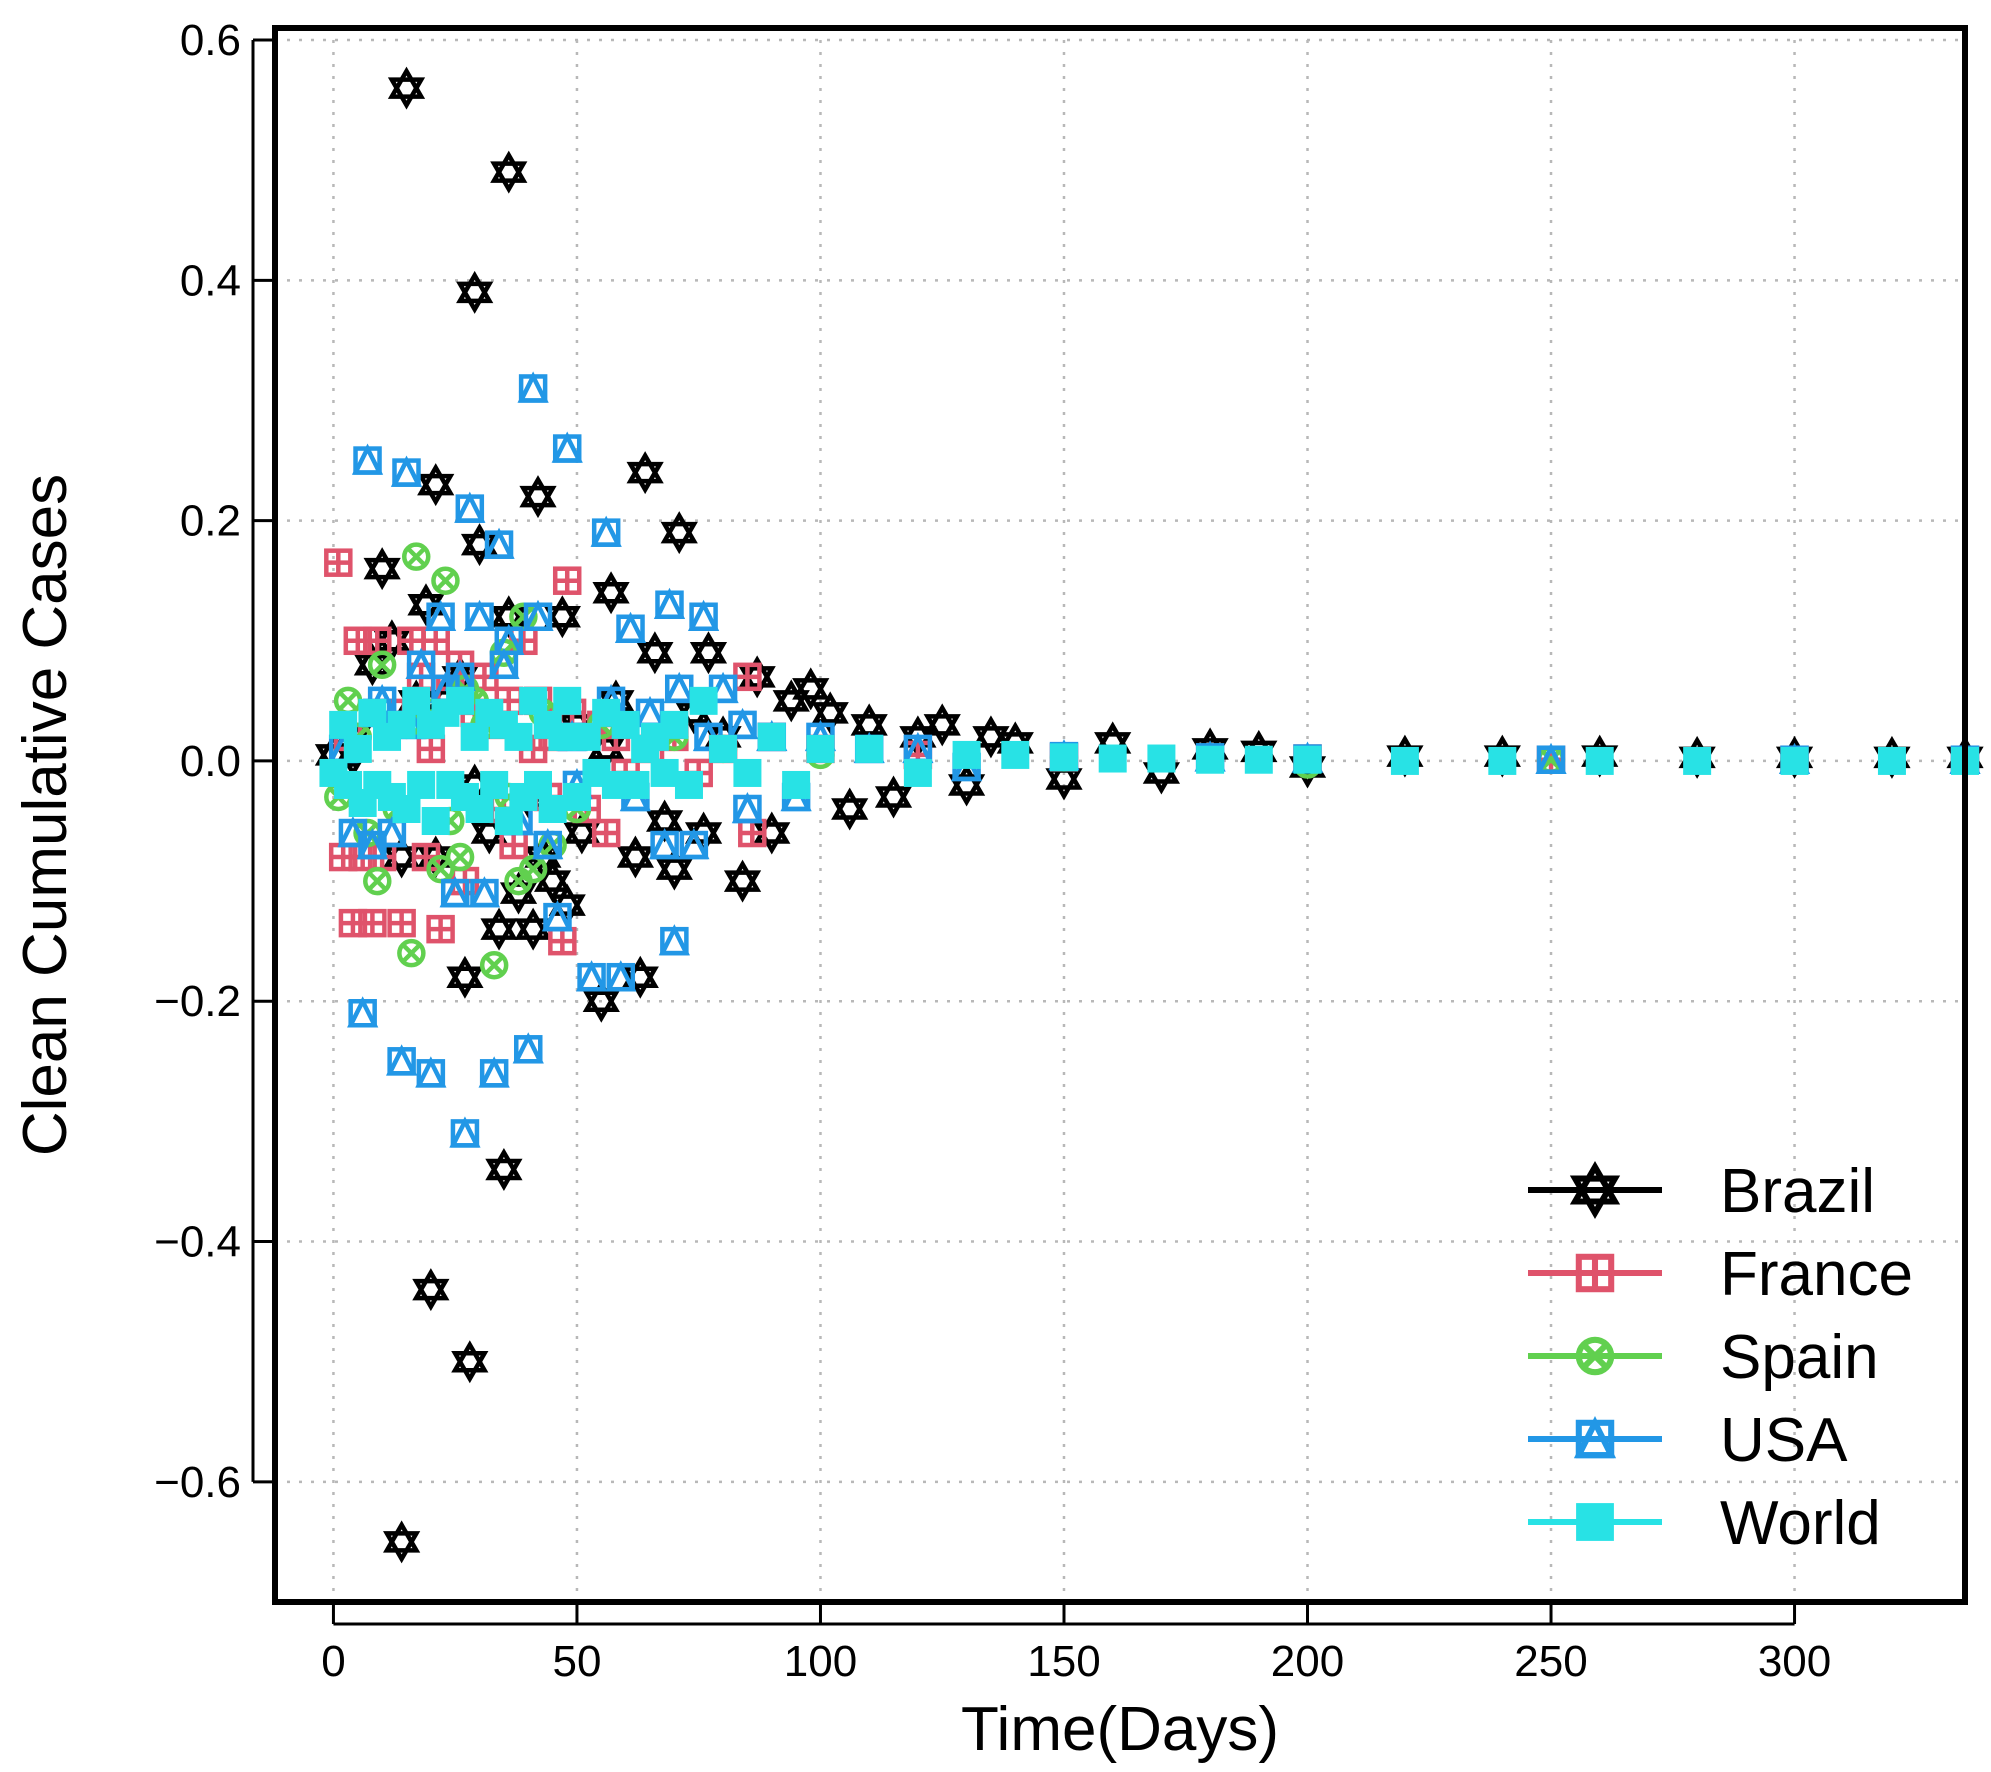  What do you see at coordinates (1784, 1440) in the screenshot?
I see `legend-label: USA` at bounding box center [1784, 1440].